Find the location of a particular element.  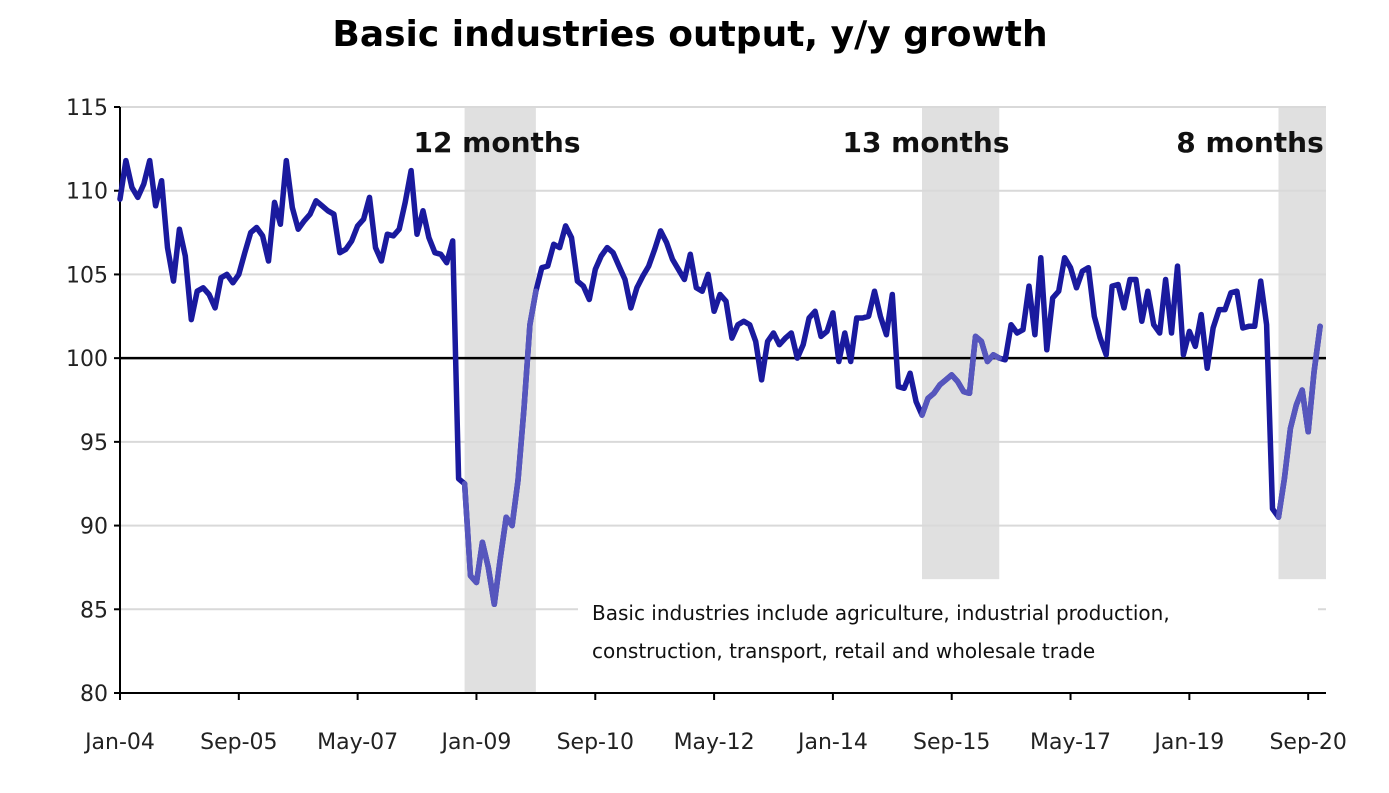

period-label-3: 8 months is located at coordinates (1250, 142).